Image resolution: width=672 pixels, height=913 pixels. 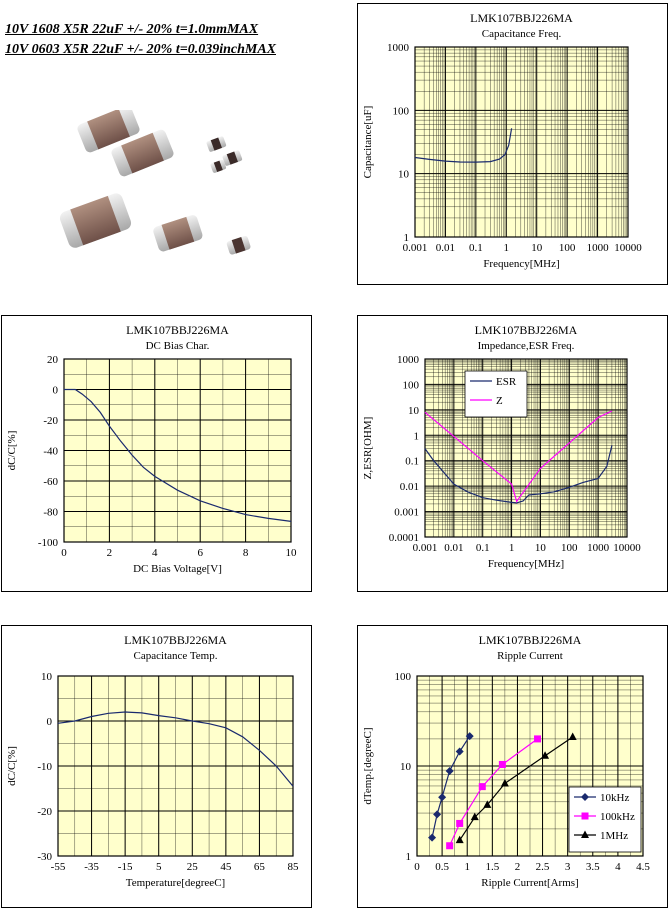 I want to click on legend: 10kHz 100kHz 1MHz, so click(x=605, y=819).